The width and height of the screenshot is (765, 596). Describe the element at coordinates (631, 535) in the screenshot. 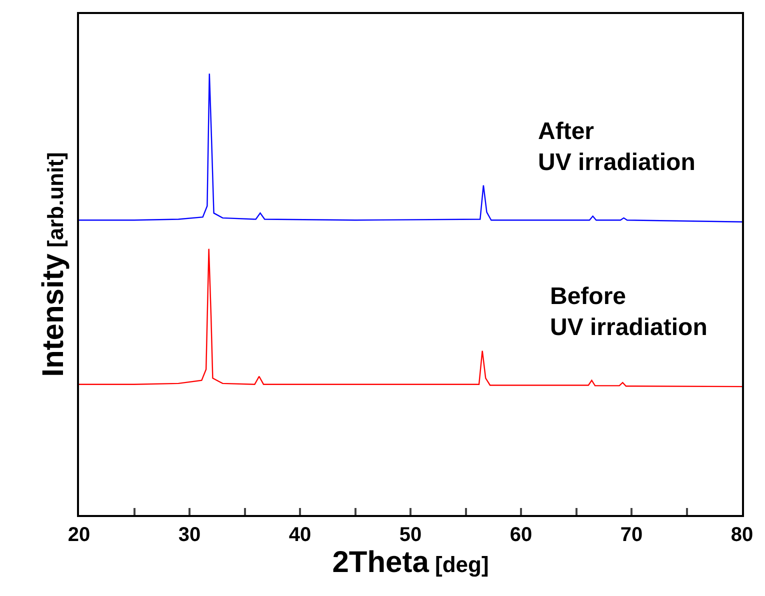

I see `x-tick-label: 70` at that location.